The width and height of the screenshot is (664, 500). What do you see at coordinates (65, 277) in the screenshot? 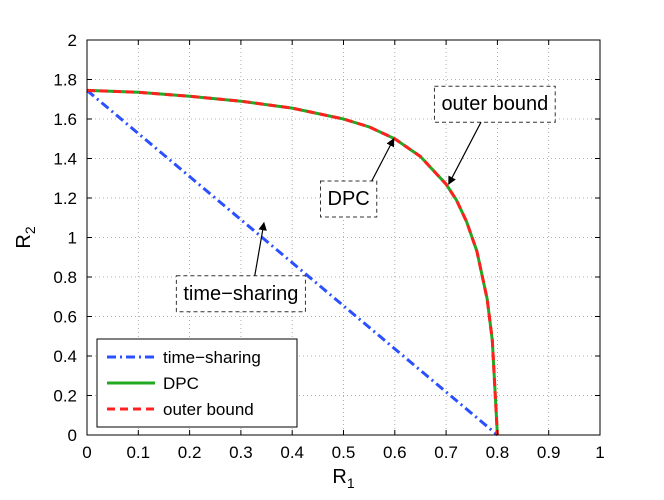
I see `y-tick-label: 0.8` at bounding box center [65, 277].